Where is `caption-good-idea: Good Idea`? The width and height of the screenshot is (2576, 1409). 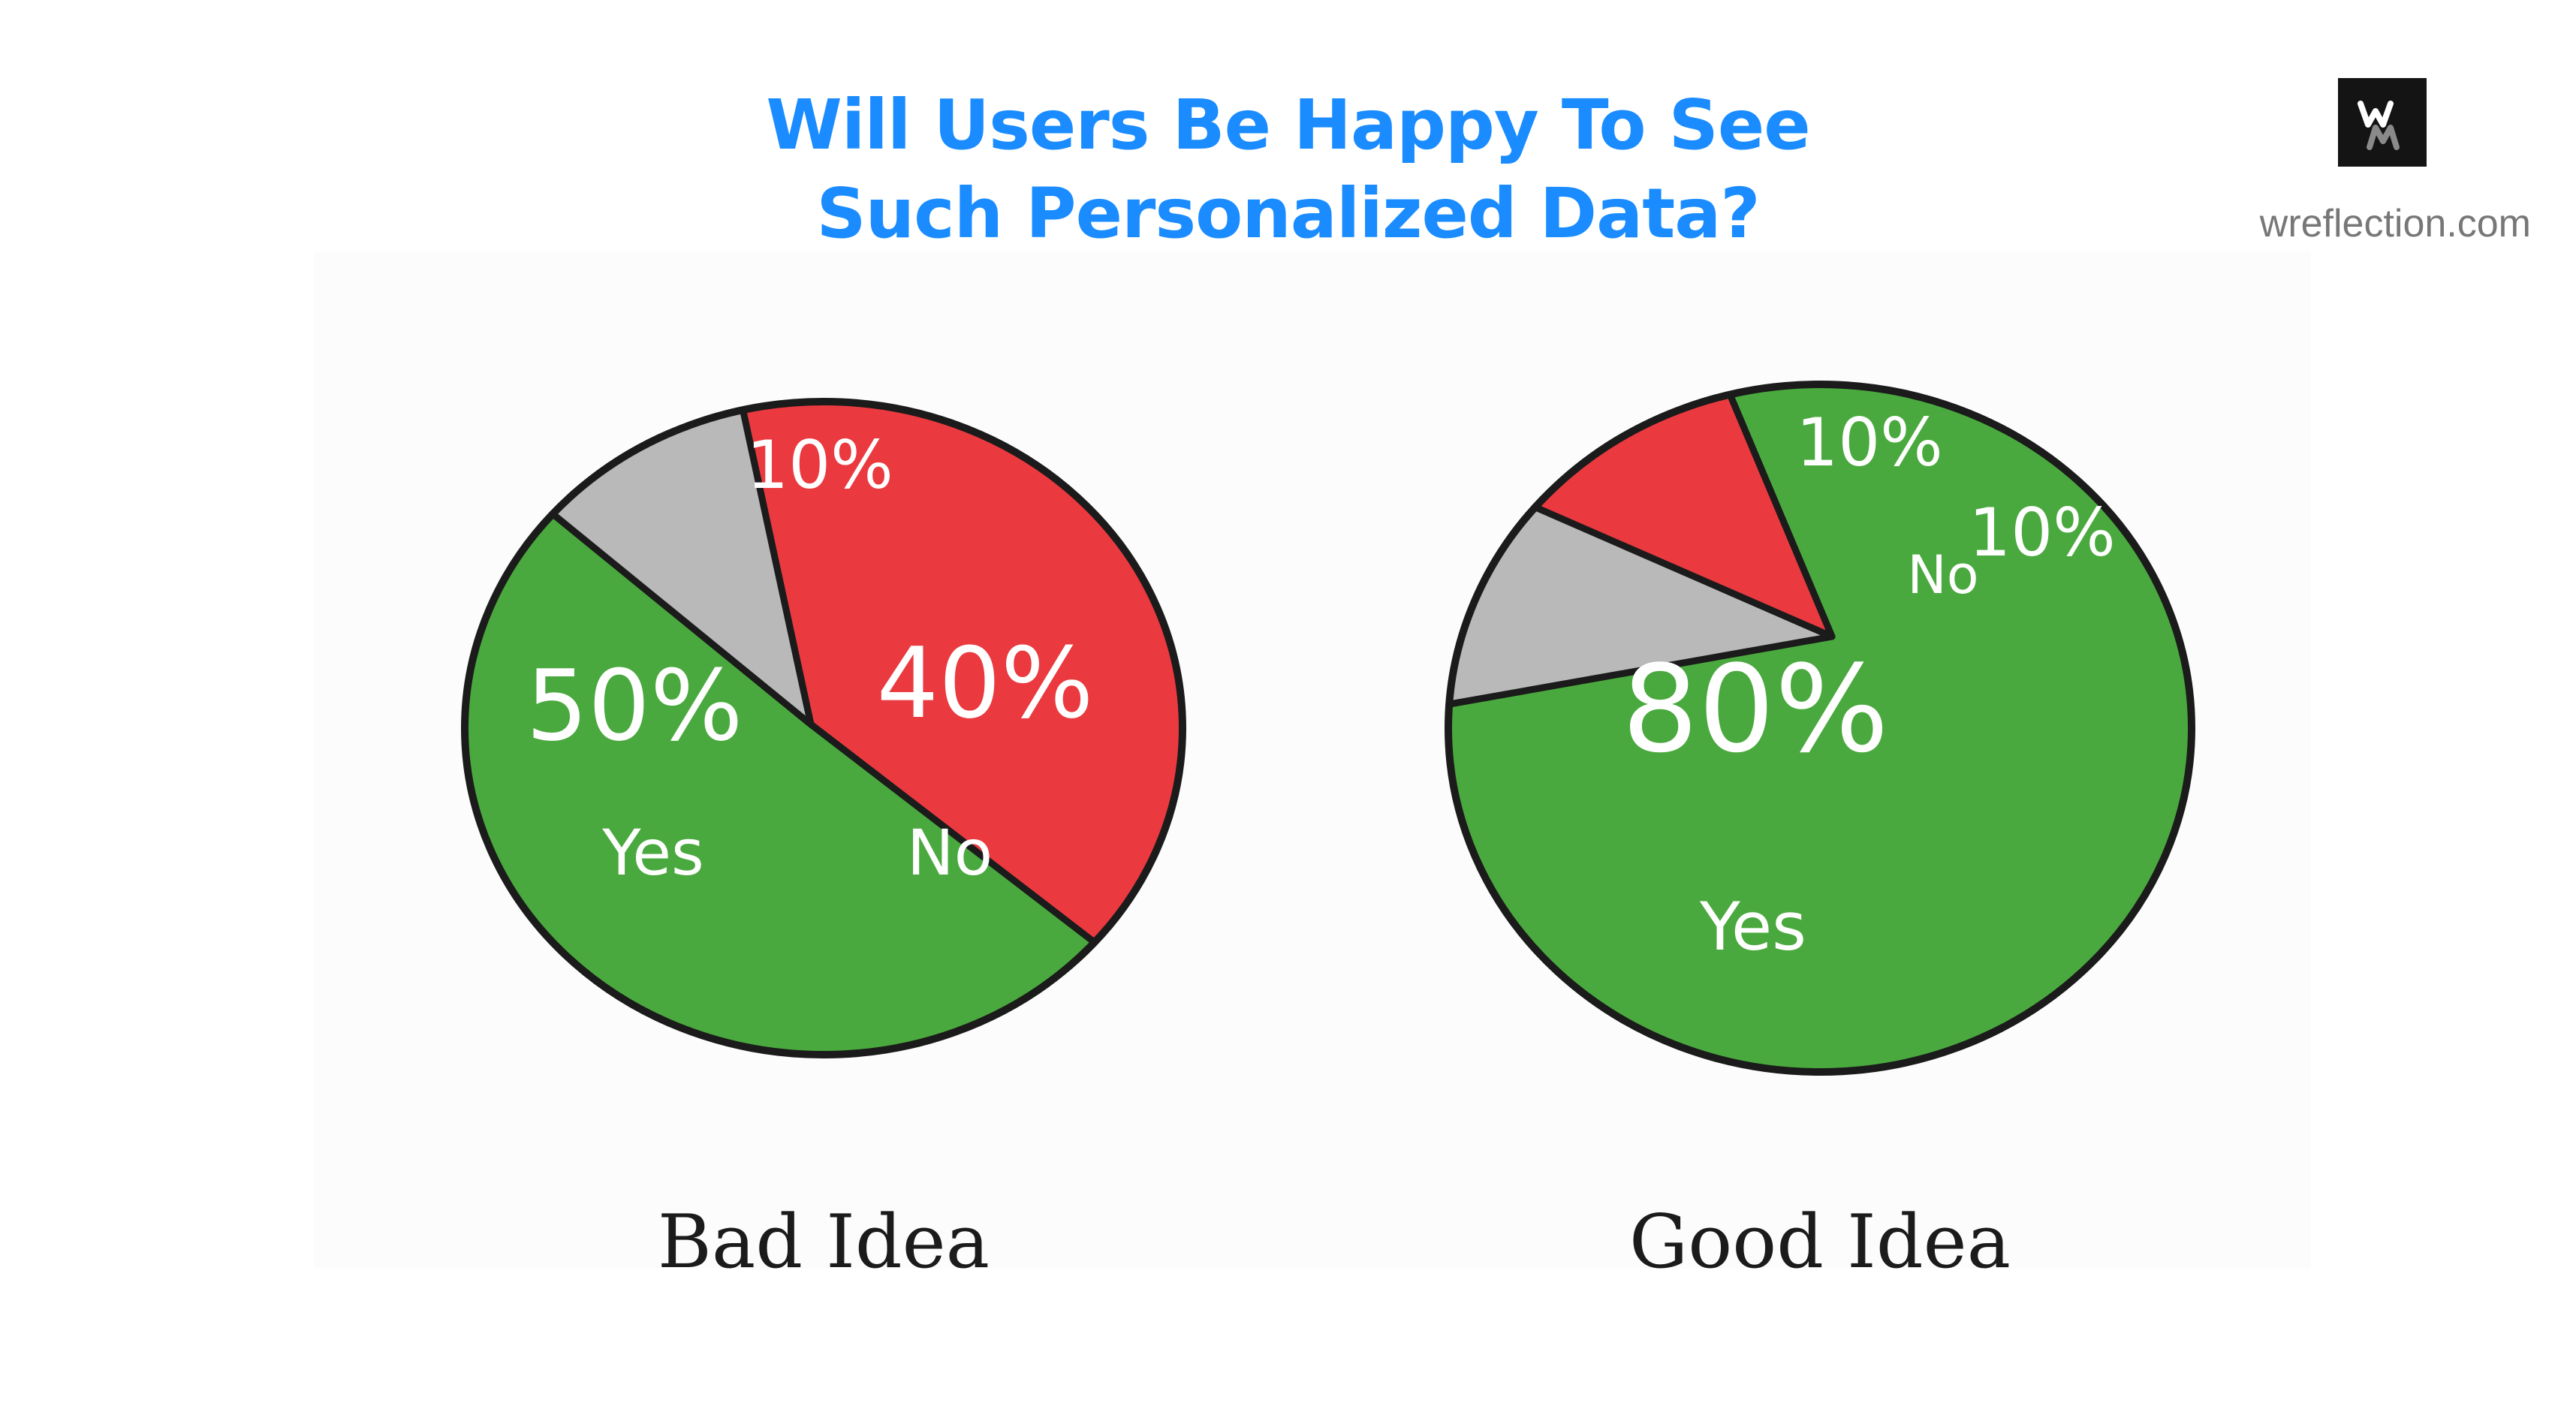
caption-good-idea: Good Idea is located at coordinates (1820, 1242).